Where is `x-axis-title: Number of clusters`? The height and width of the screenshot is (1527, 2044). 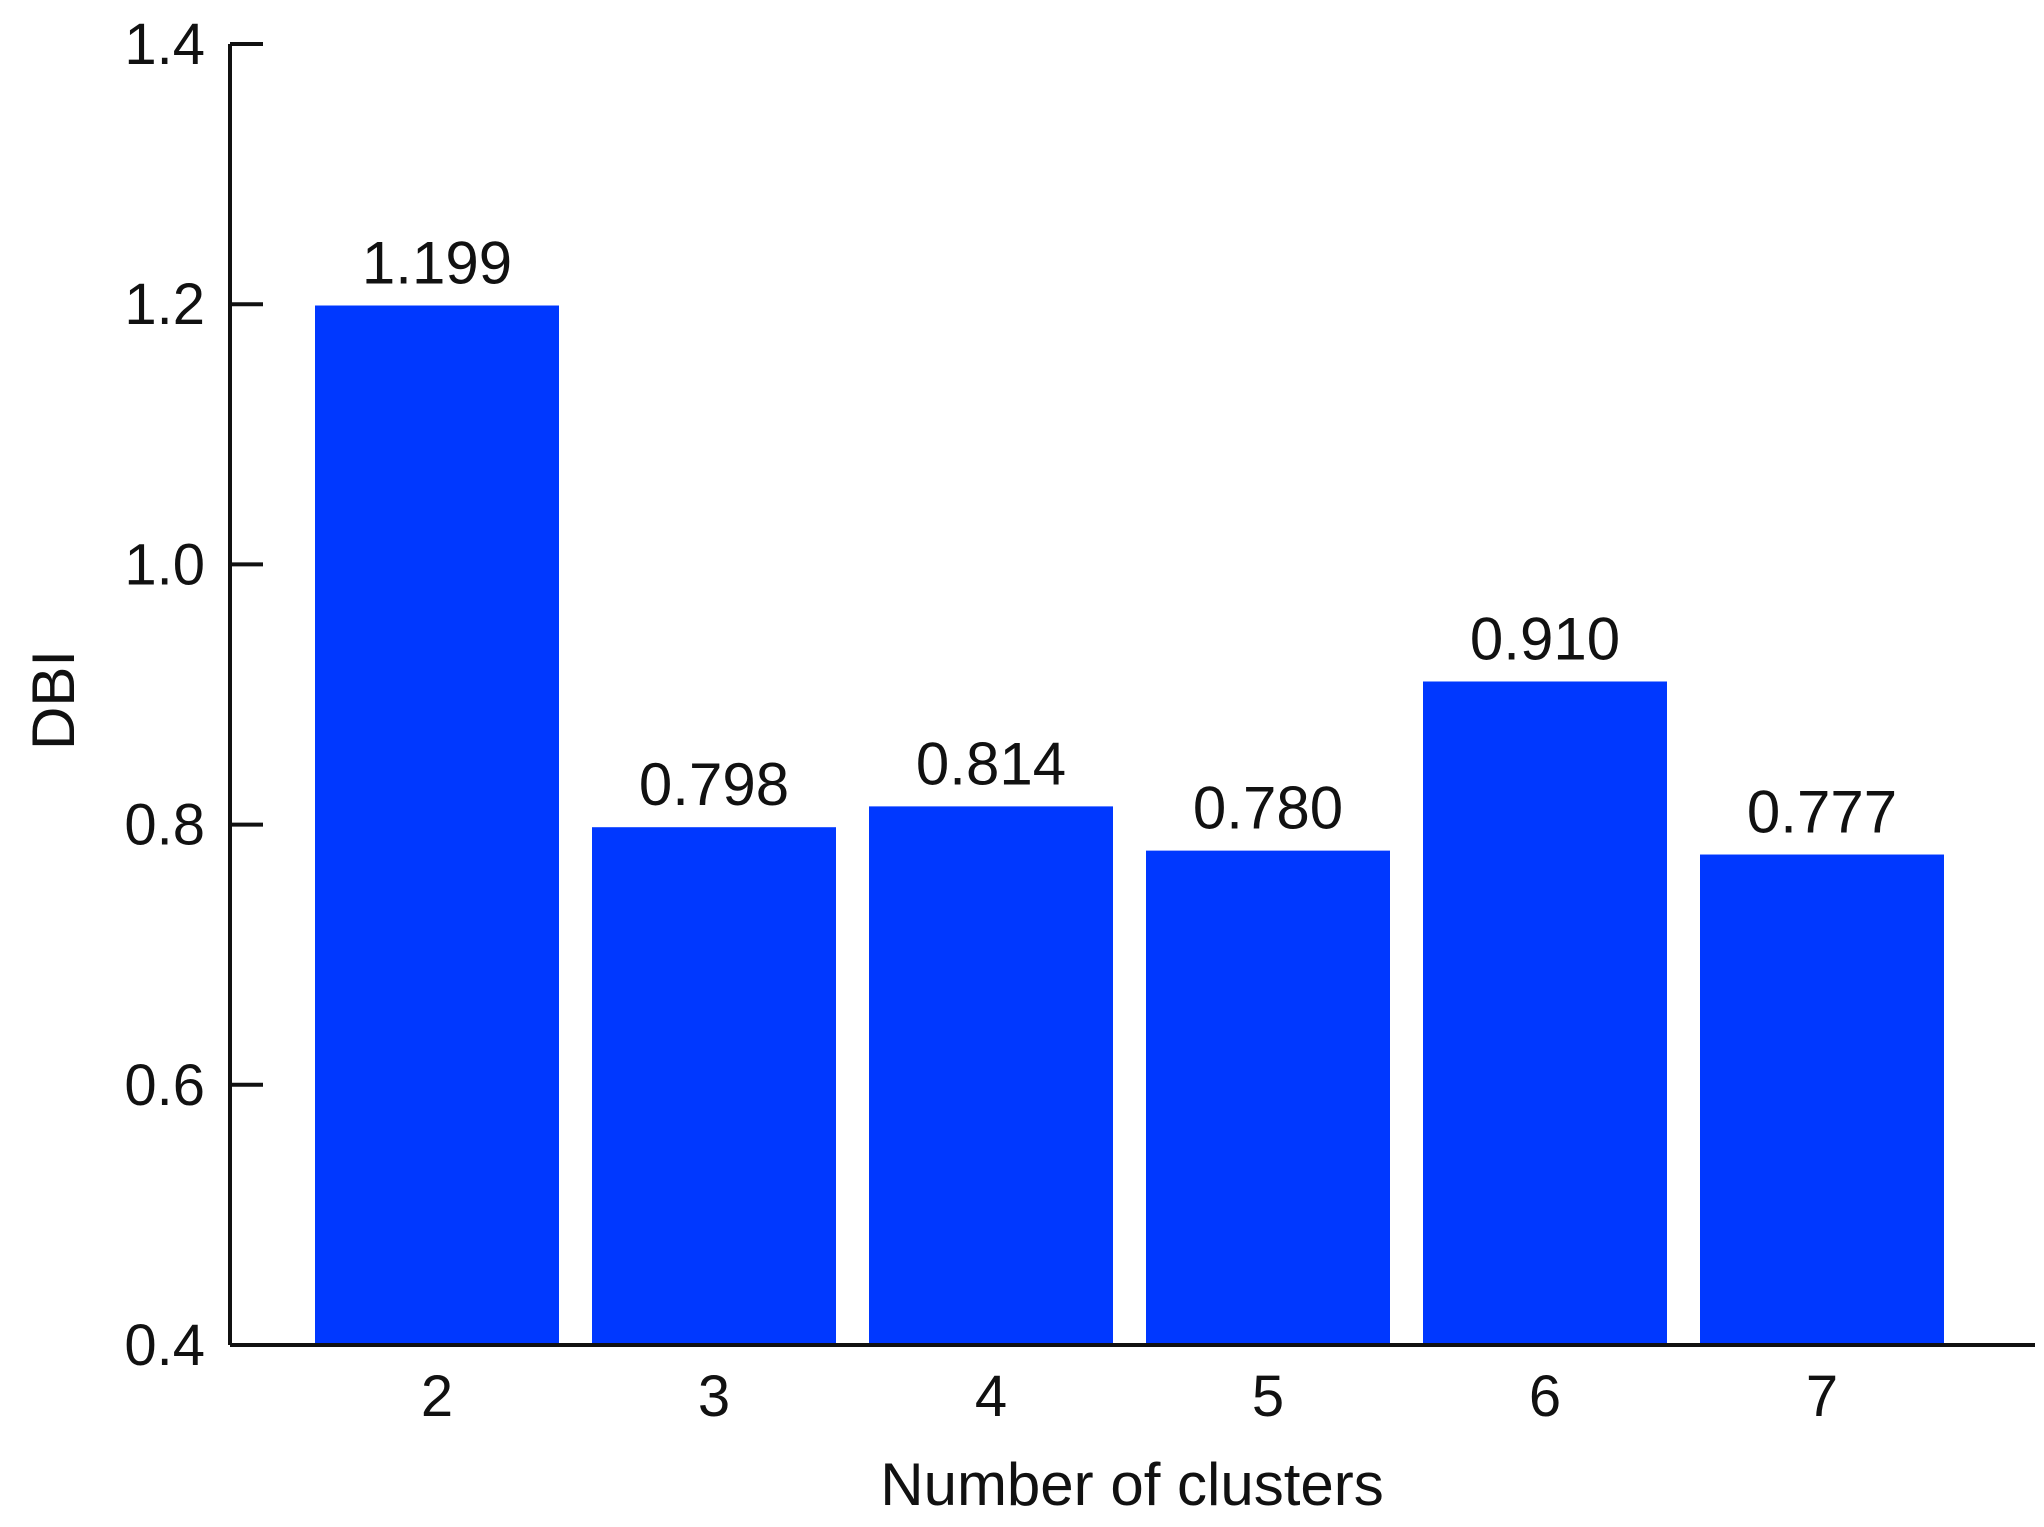
x-axis-title: Number of clusters is located at coordinates (1132, 1484).